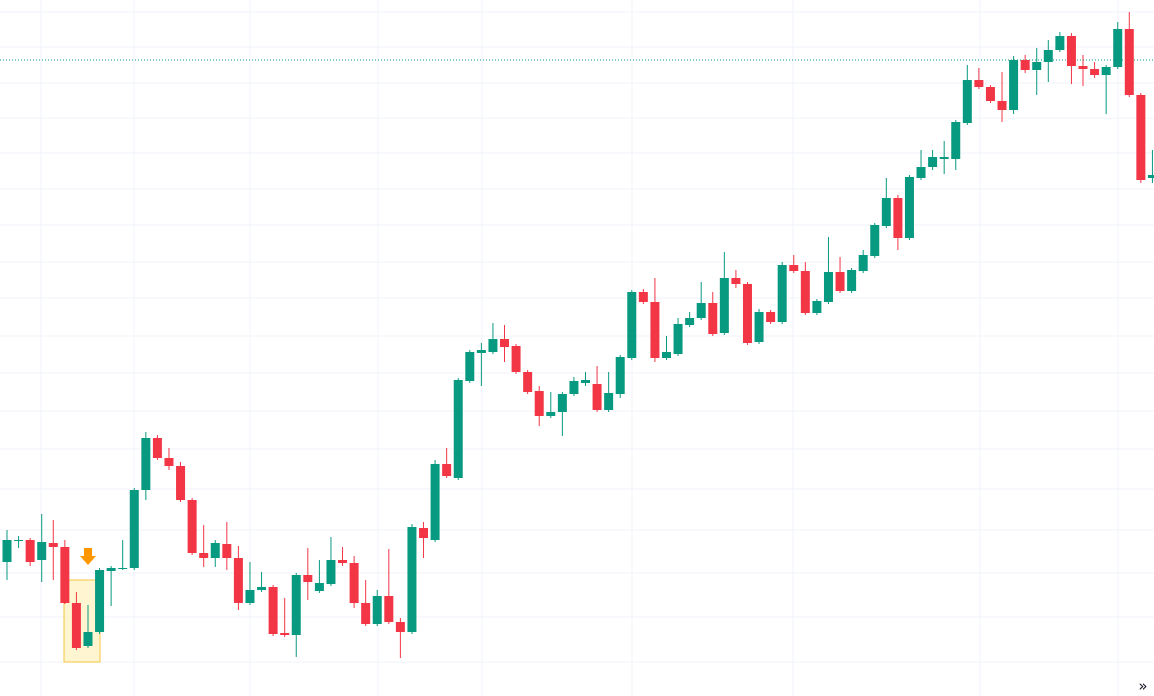 The image size is (1154, 696). What do you see at coordinates (1143, 686) in the screenshot?
I see `scroll-to-latest-button: »` at bounding box center [1143, 686].